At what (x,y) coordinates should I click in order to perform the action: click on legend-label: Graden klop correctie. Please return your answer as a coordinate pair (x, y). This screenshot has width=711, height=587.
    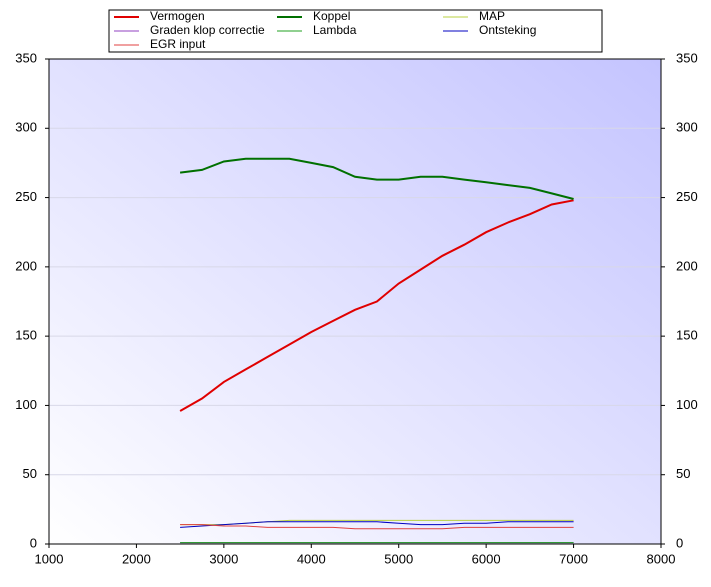
    Looking at the image, I should click on (207, 30).